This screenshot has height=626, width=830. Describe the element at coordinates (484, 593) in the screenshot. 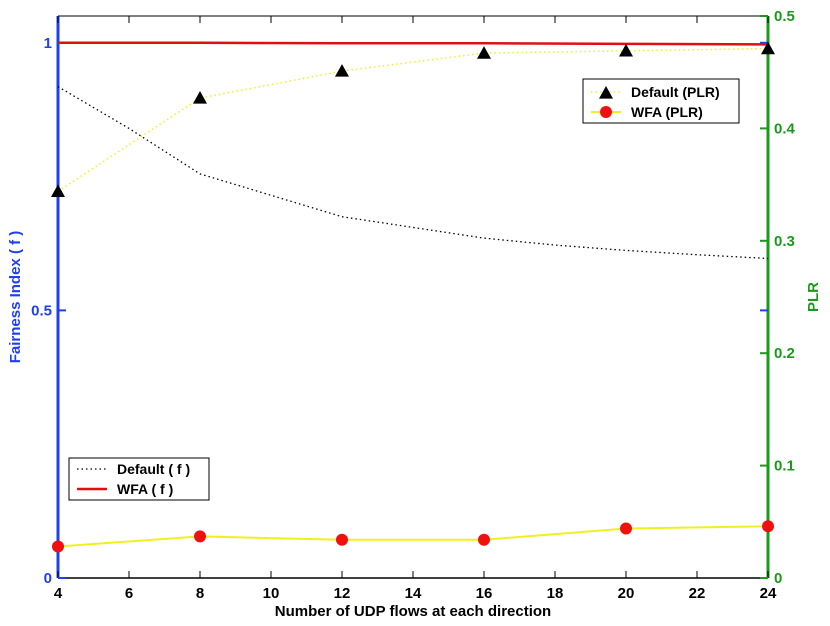

I see `x-tick-label: 16` at that location.